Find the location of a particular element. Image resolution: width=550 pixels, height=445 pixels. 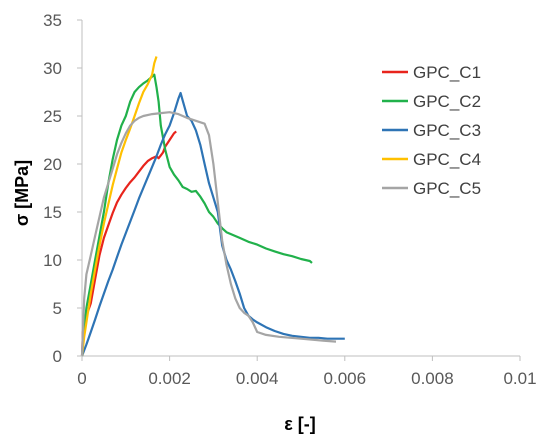

x-tick-label: 0 is located at coordinates (81, 378).